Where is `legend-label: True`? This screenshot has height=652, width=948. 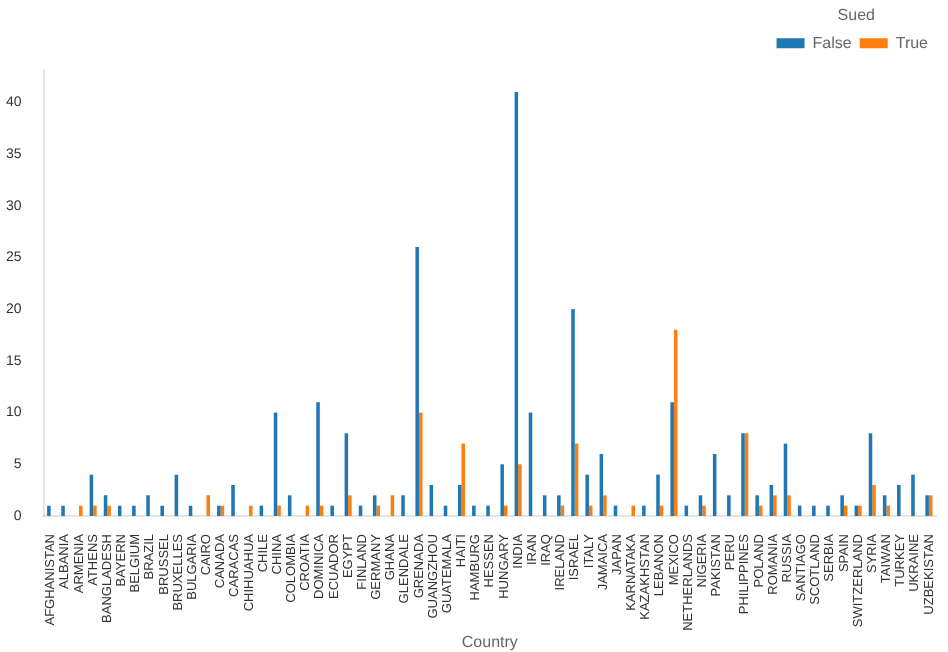
legend-label: True is located at coordinates (912, 42).